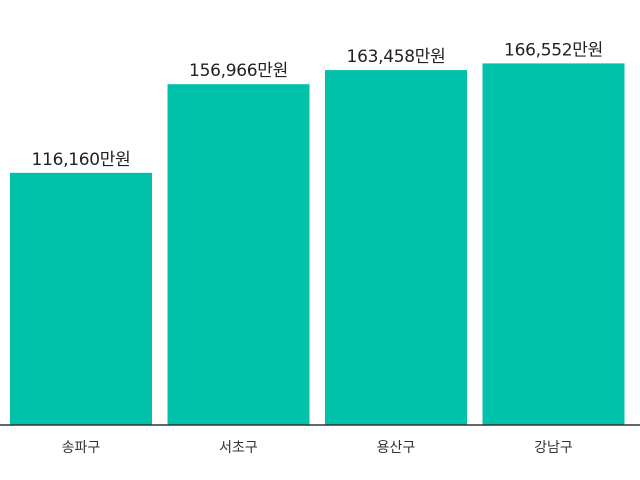 Image resolution: width=640 pixels, height=480 pixels. Describe the element at coordinates (553, 448) in the screenshot. I see `x-tick-label-4: 강남구` at that location.